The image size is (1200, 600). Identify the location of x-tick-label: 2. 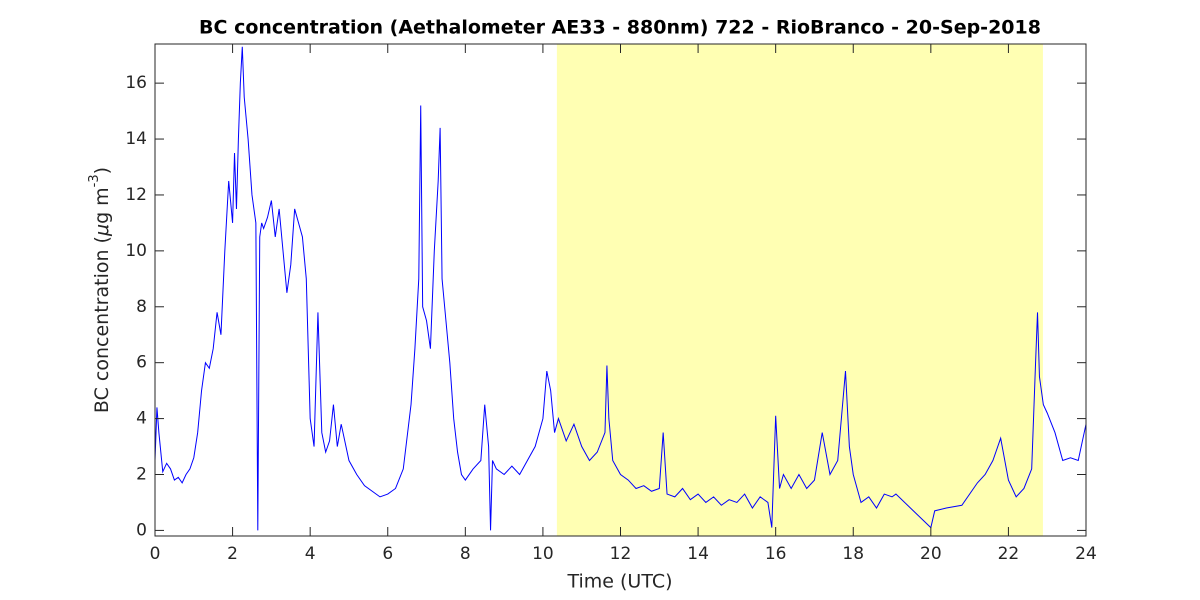
(232, 554).